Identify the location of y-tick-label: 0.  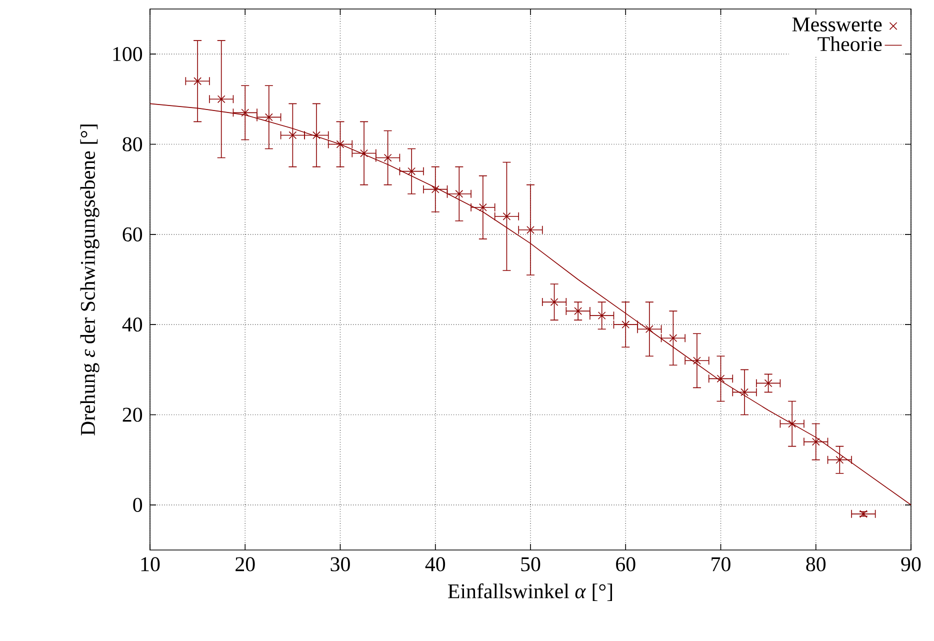
(137, 505).